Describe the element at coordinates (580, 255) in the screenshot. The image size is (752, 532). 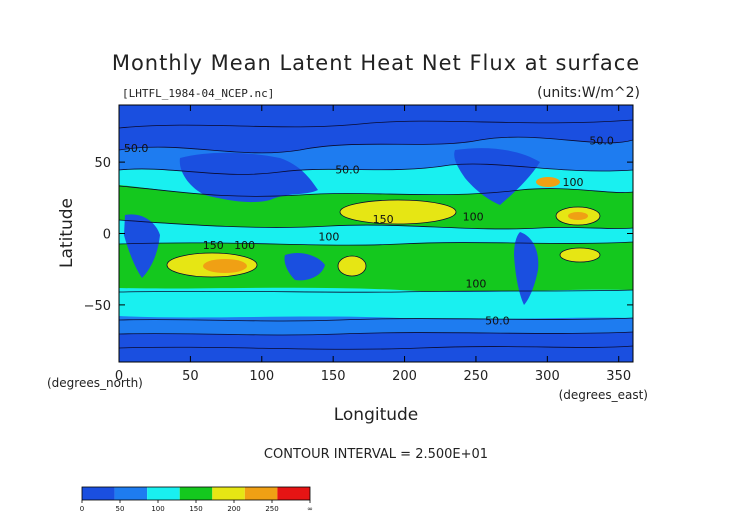
I see `hotspot-south-atlantic` at that location.